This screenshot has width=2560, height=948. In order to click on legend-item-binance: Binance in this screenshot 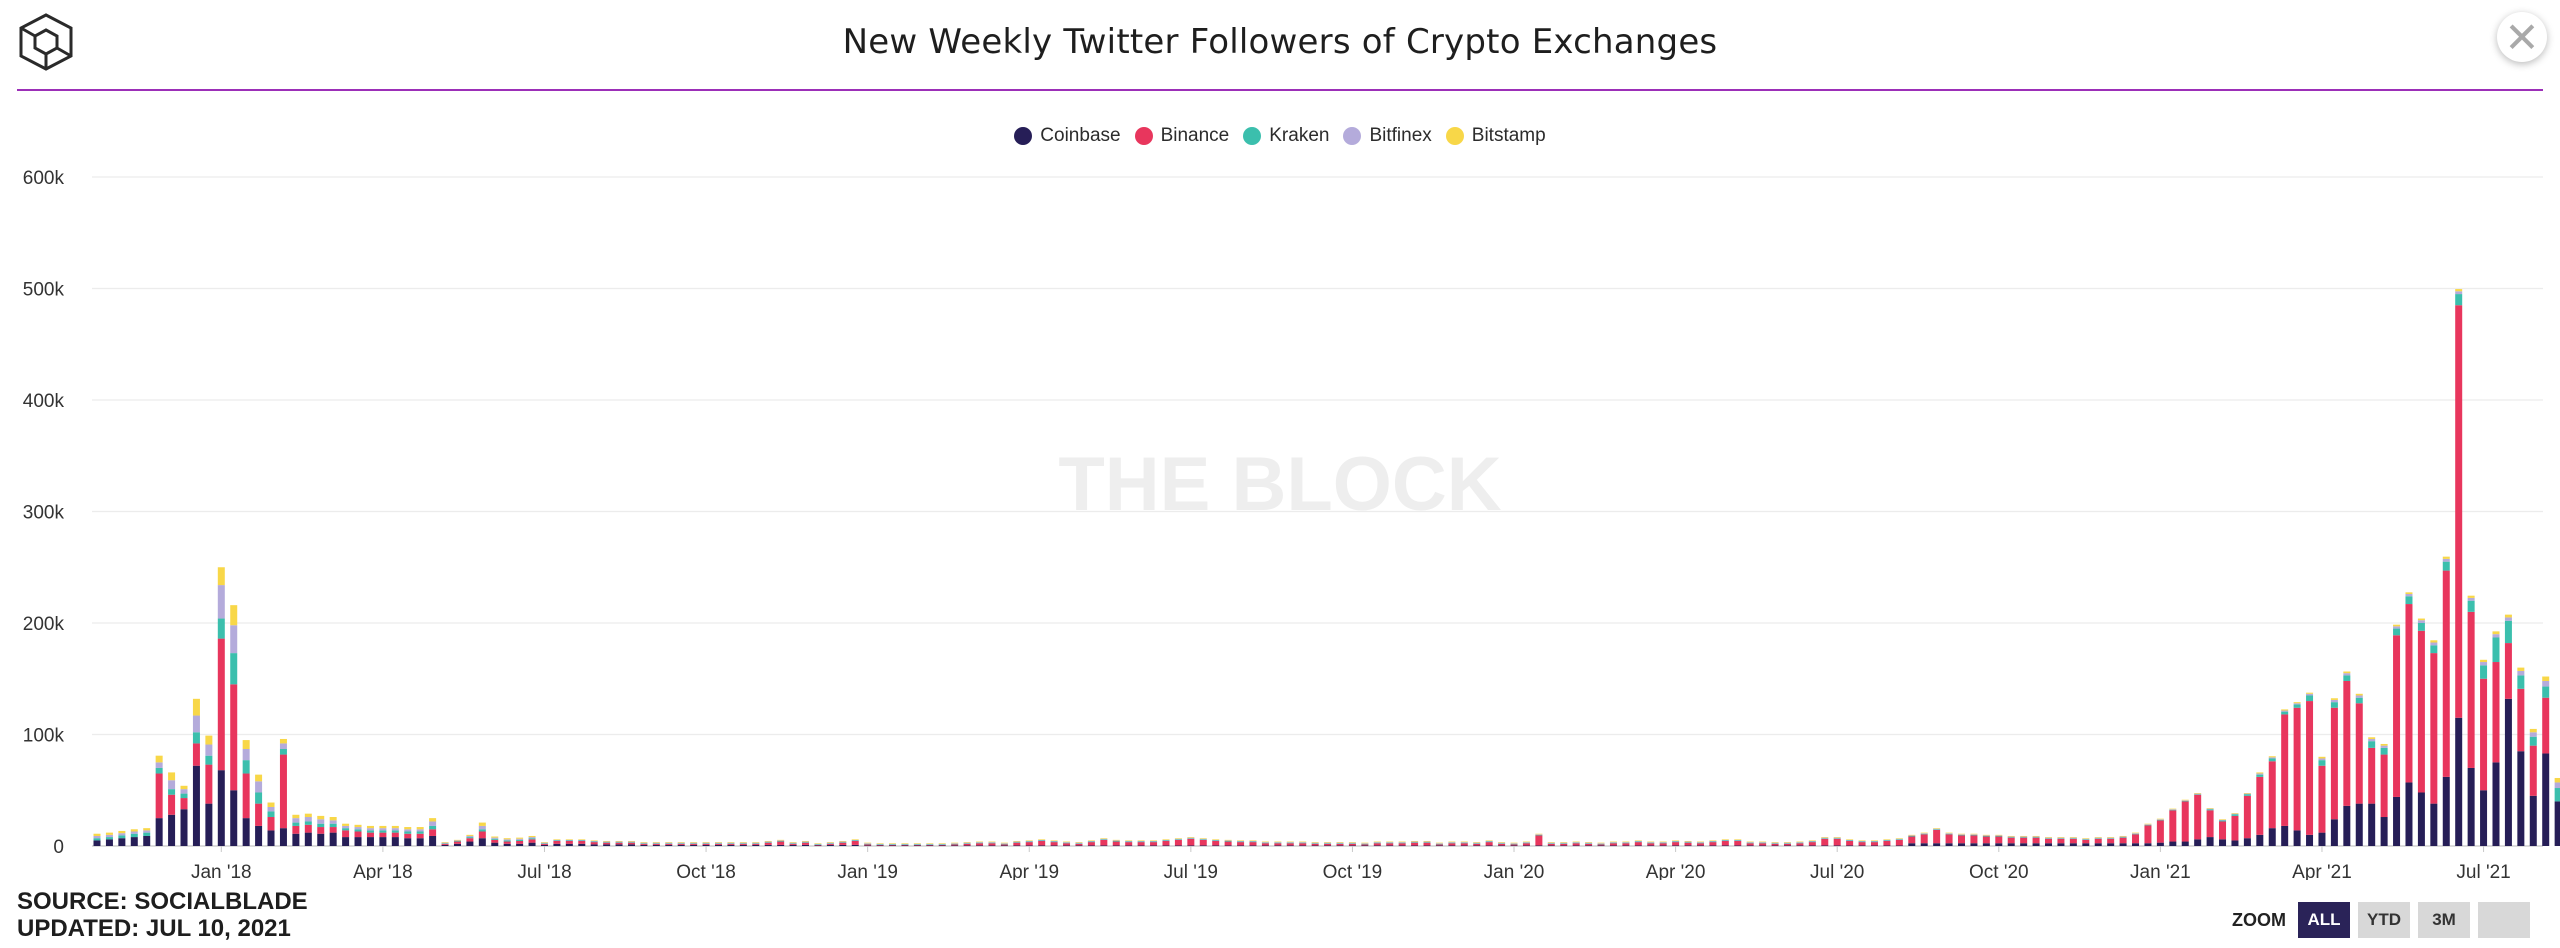, I will do `click(1181, 136)`.